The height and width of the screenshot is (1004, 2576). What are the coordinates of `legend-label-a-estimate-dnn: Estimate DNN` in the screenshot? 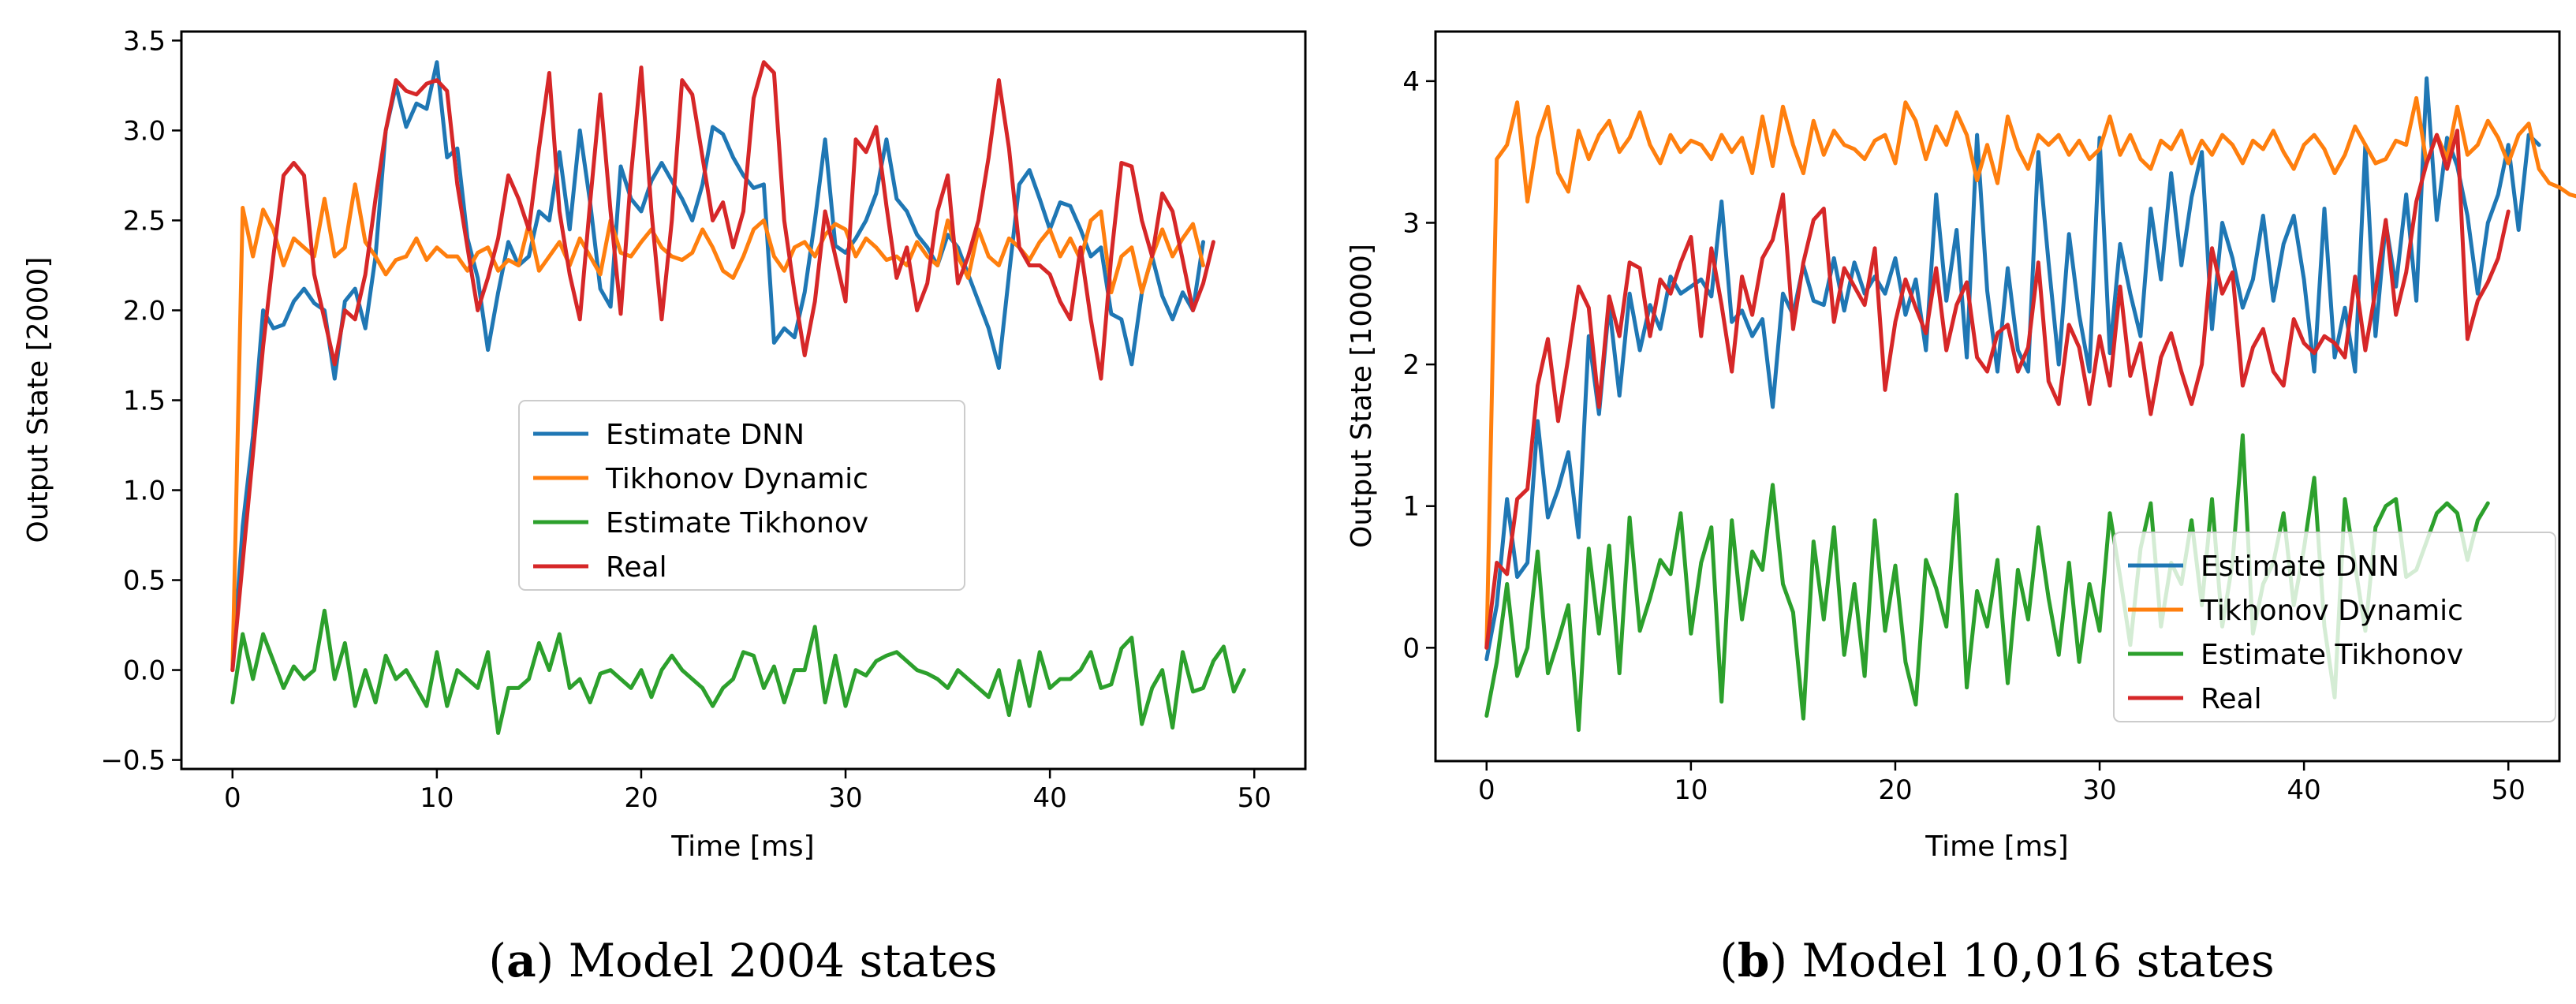 It's located at (705, 435).